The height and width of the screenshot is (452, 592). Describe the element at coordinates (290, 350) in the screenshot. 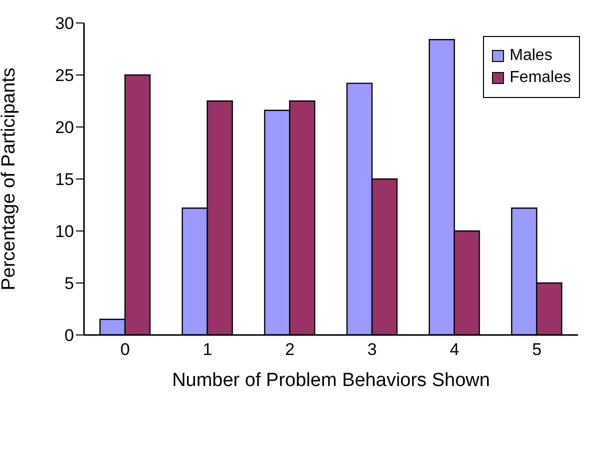

I see `x-tick-label: 2` at that location.